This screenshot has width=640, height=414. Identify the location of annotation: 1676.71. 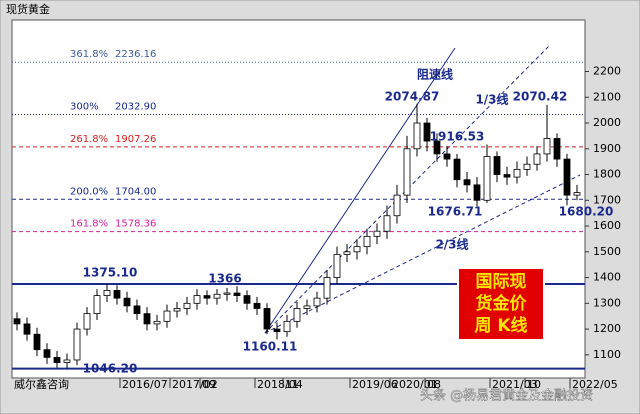
(455, 212).